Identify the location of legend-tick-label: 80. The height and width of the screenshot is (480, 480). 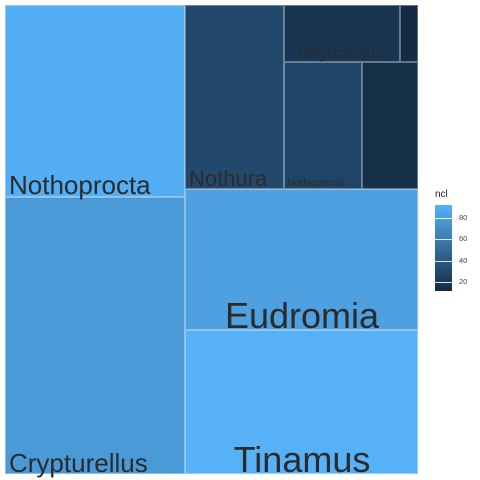
(463, 217).